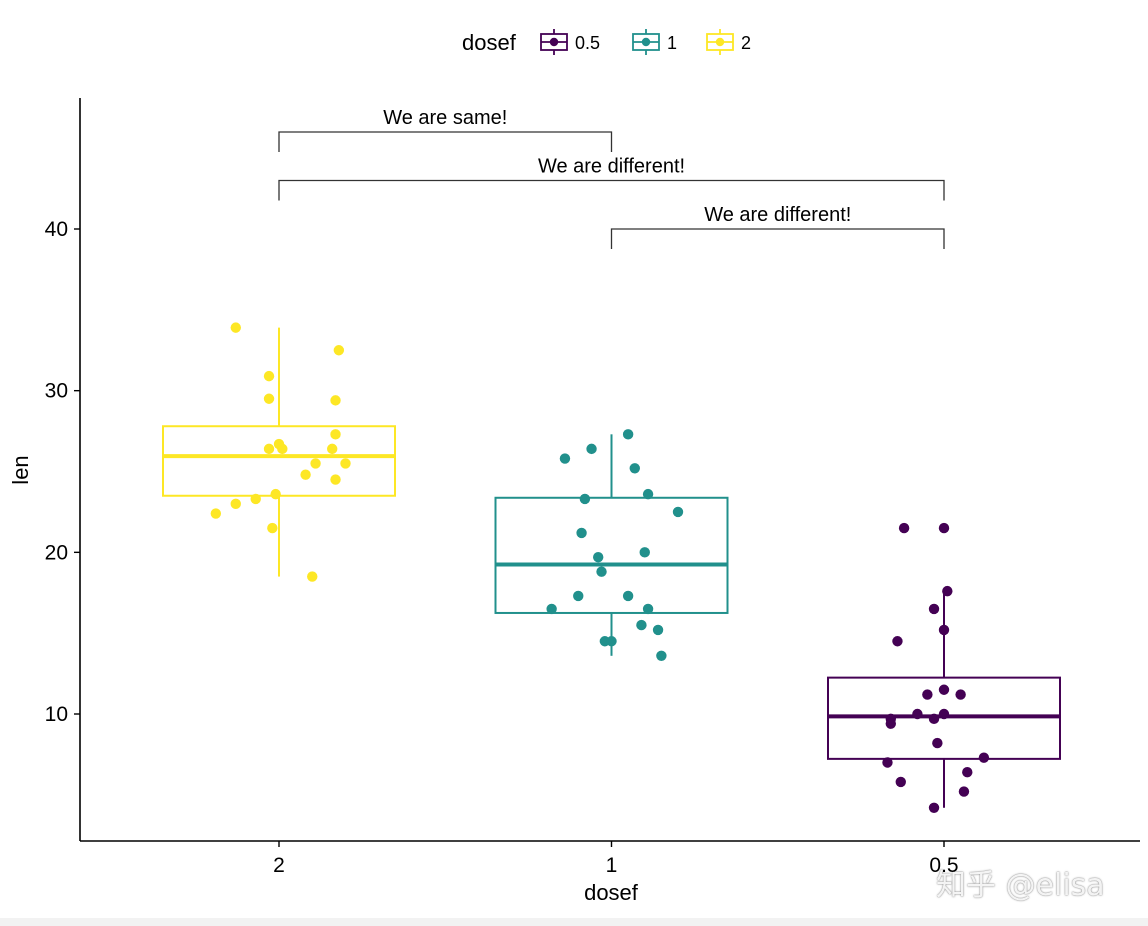 This screenshot has width=1148, height=926. Describe the element at coordinates (489, 42) in the screenshot. I see `legend-title: dosef` at that location.